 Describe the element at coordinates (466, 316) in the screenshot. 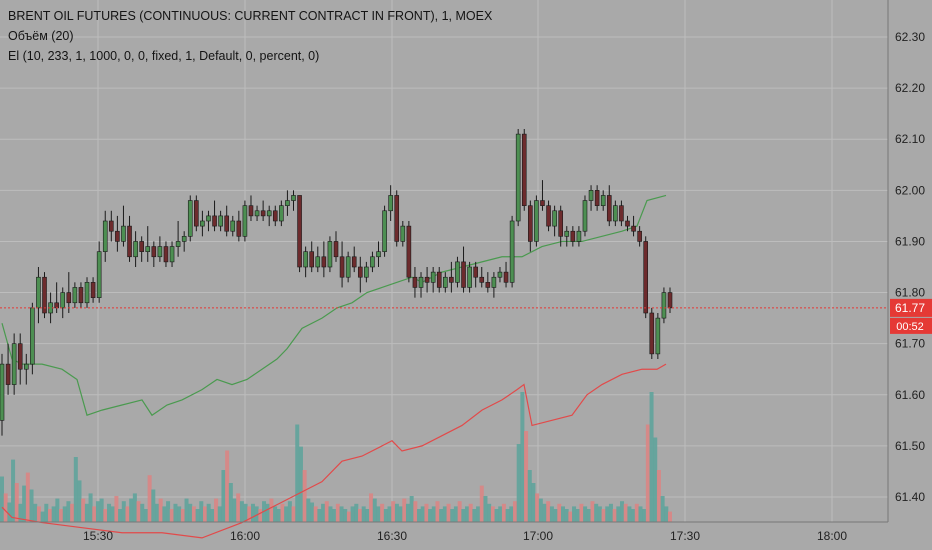

I see `price-line: 61.77 00:52` at that location.